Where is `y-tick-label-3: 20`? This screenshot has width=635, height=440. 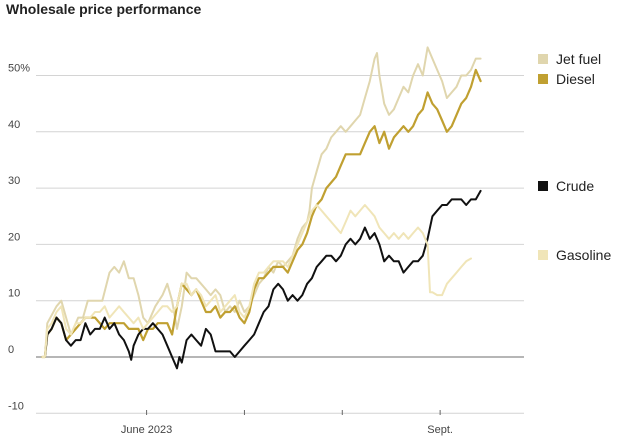 y-tick-label-3: 20 is located at coordinates (14, 237).